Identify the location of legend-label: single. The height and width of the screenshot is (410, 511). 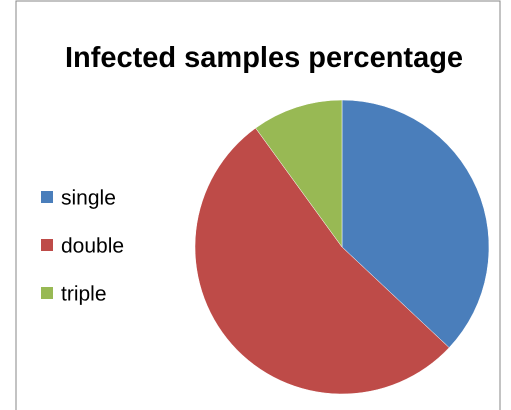
(88, 198).